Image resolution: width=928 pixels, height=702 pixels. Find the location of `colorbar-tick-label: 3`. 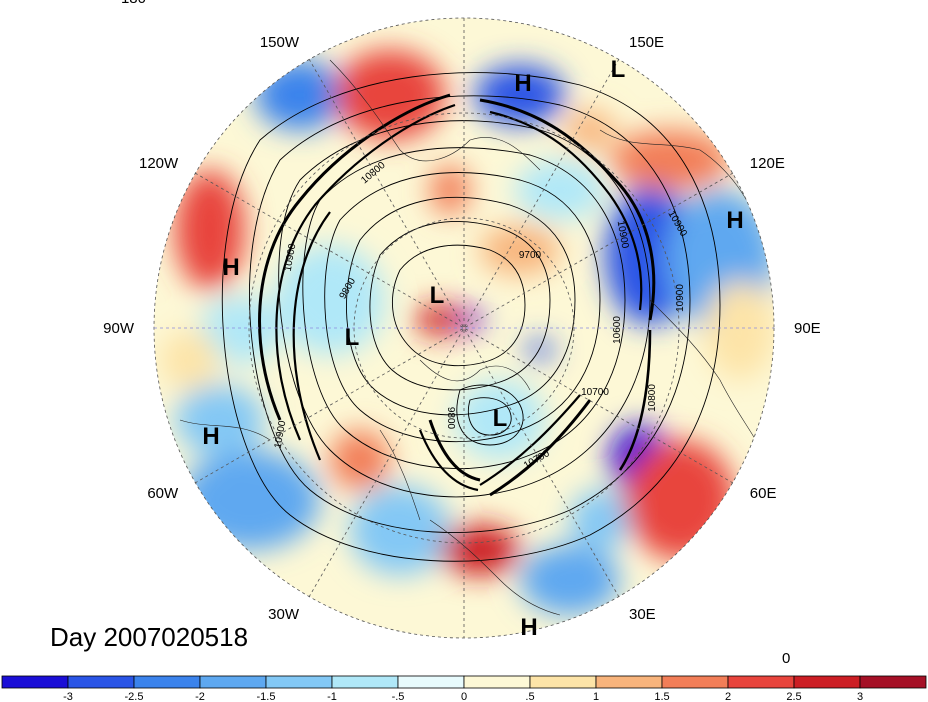

colorbar-tick-label: 3 is located at coordinates (860, 696).